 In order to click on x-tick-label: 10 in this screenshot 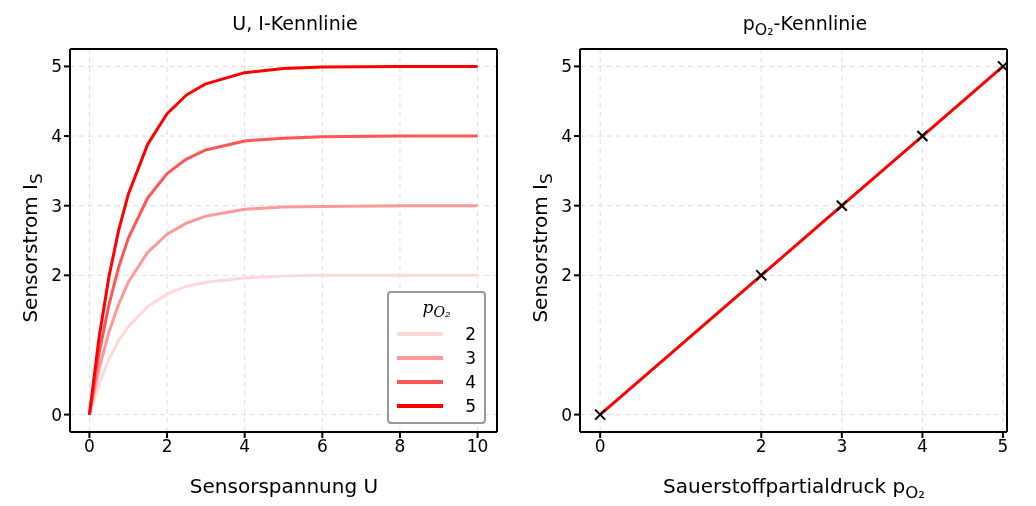, I will do `click(477, 446)`.